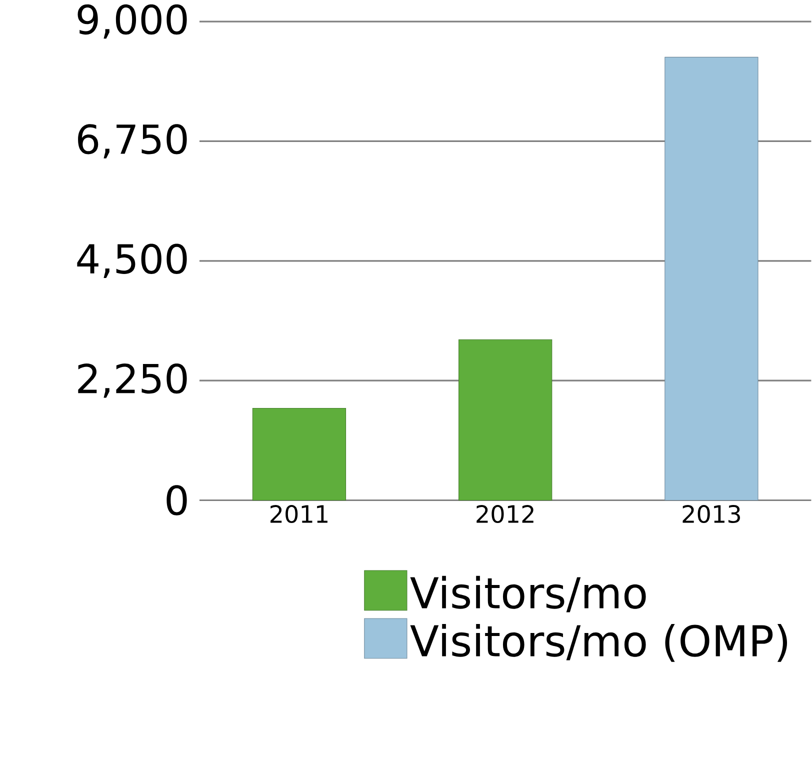 The image size is (812, 773). I want to click on y-tick-label: 2,250, so click(132, 381).